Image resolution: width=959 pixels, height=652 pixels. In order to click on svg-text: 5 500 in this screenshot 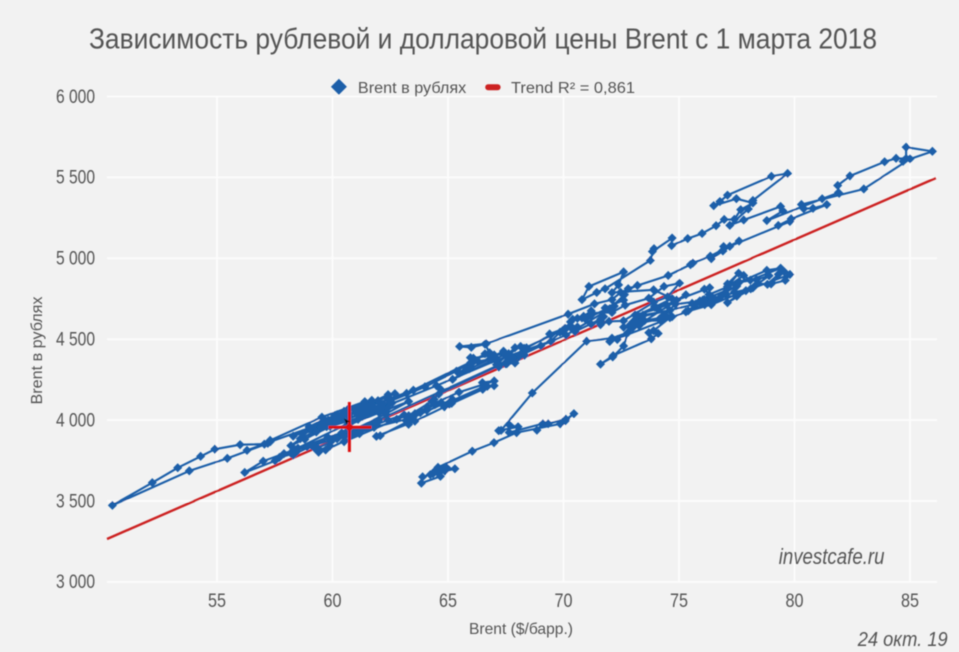, I will do `click(75, 178)`.